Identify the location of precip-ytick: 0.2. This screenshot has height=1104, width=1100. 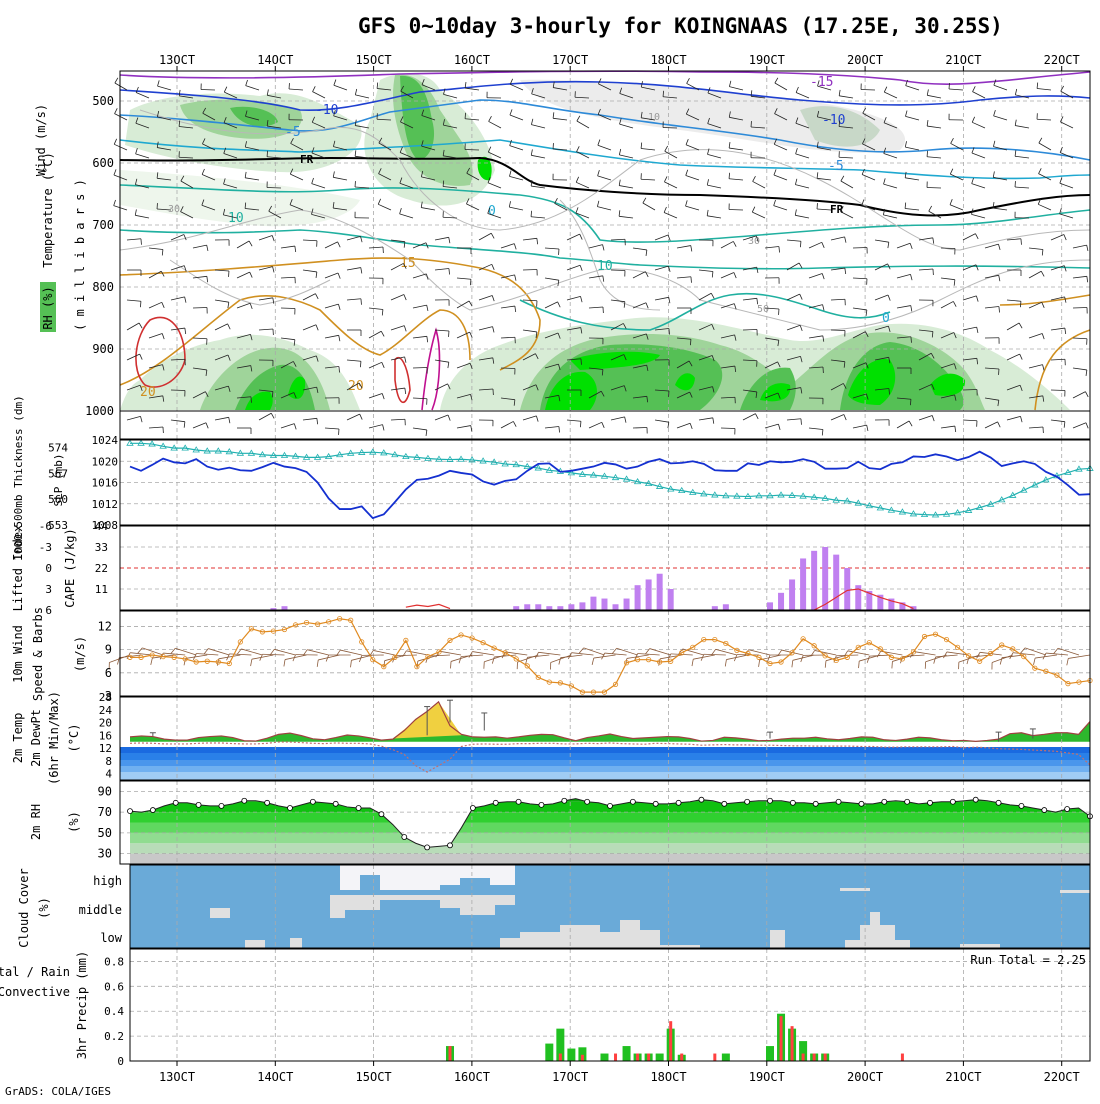
(114, 1036).